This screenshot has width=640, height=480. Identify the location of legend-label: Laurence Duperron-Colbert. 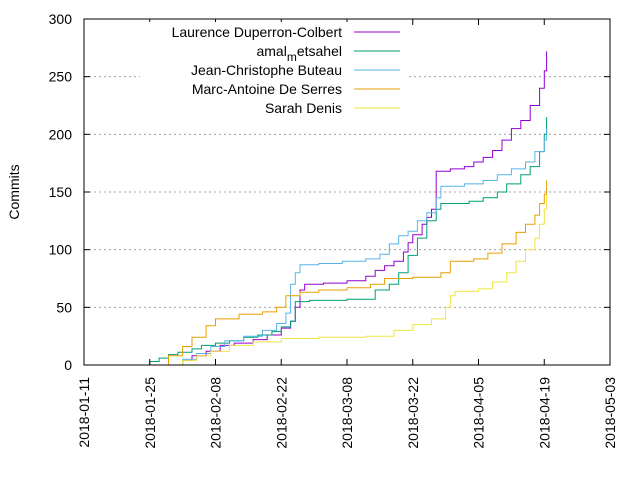
(257, 32).